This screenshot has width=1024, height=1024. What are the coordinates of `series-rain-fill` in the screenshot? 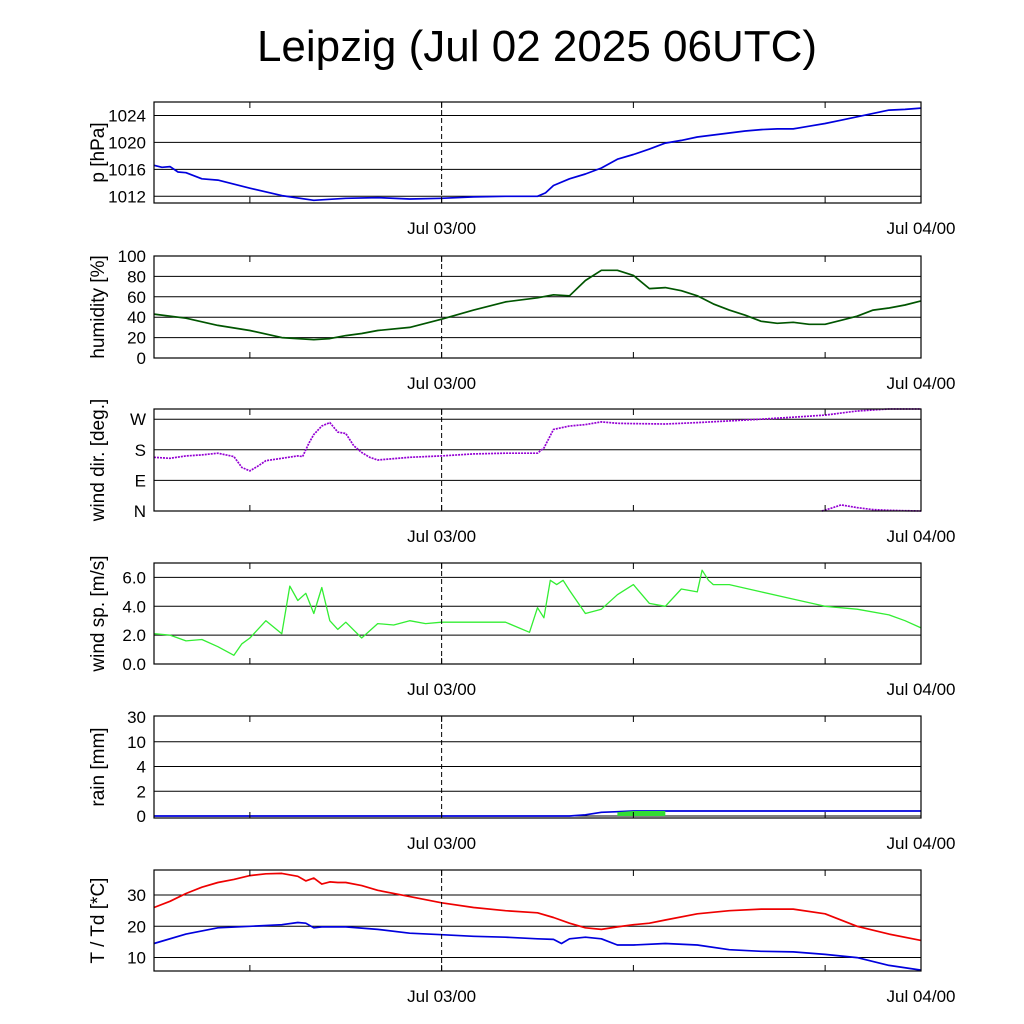 It's located at (641, 813).